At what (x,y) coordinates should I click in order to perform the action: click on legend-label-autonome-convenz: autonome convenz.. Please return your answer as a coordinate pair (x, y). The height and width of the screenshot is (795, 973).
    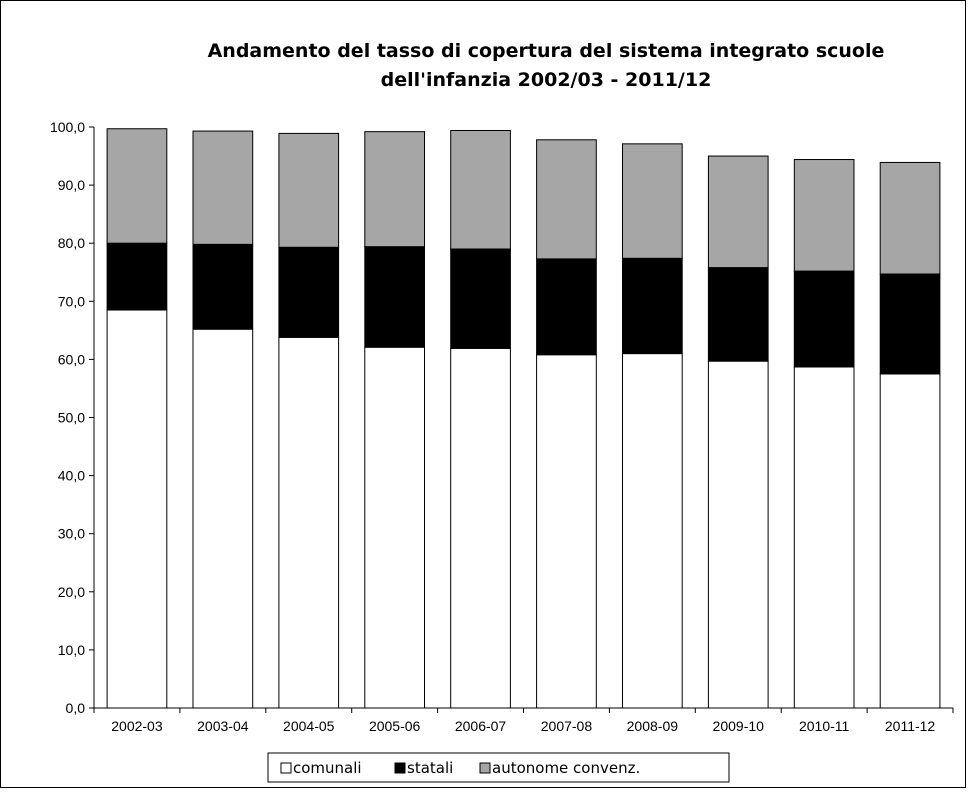
    Looking at the image, I should click on (566, 768).